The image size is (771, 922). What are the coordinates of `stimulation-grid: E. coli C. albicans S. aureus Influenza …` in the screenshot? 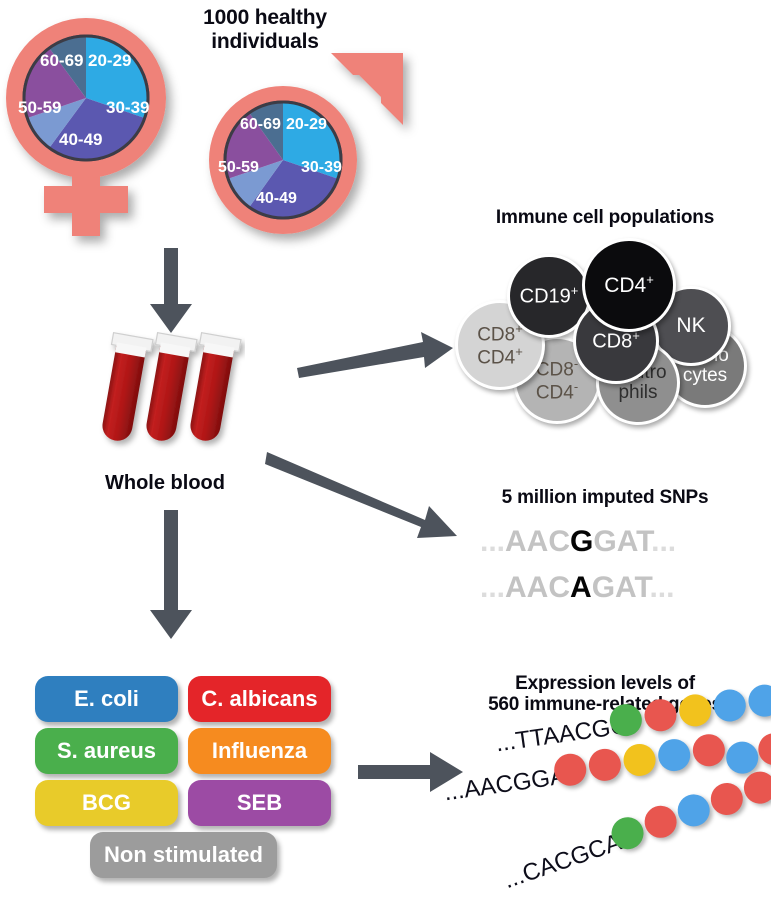 It's located at (185, 785).